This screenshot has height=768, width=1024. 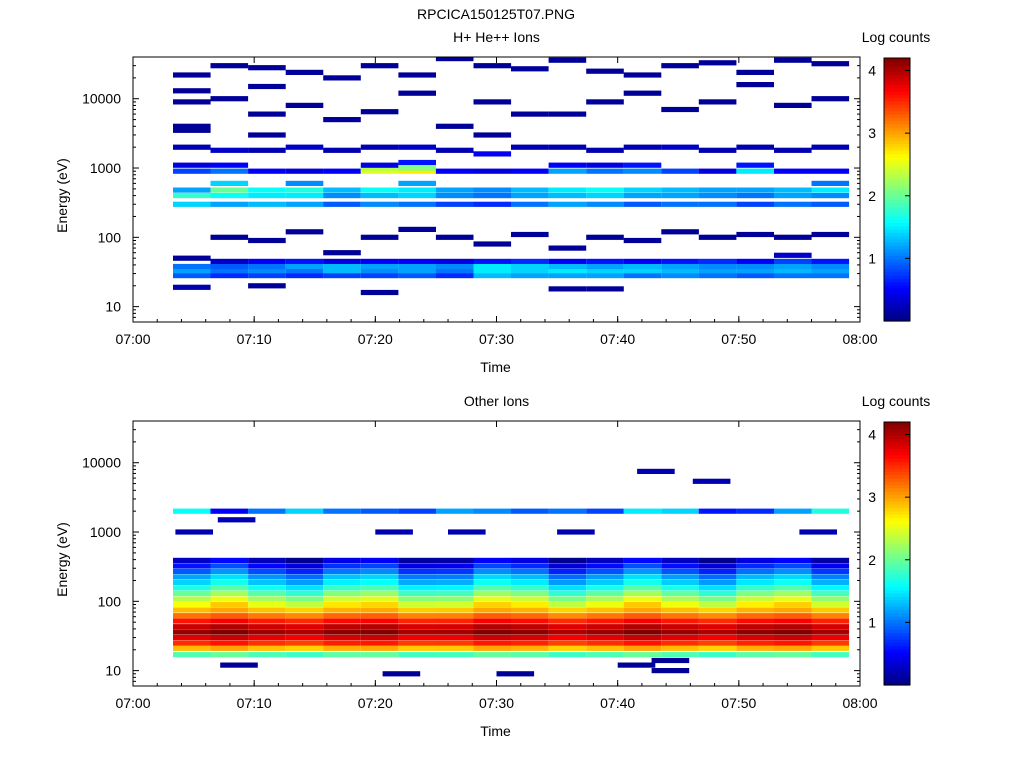 What do you see at coordinates (872, 497) in the screenshot?
I see `colorbar-tick-label: 3` at bounding box center [872, 497].